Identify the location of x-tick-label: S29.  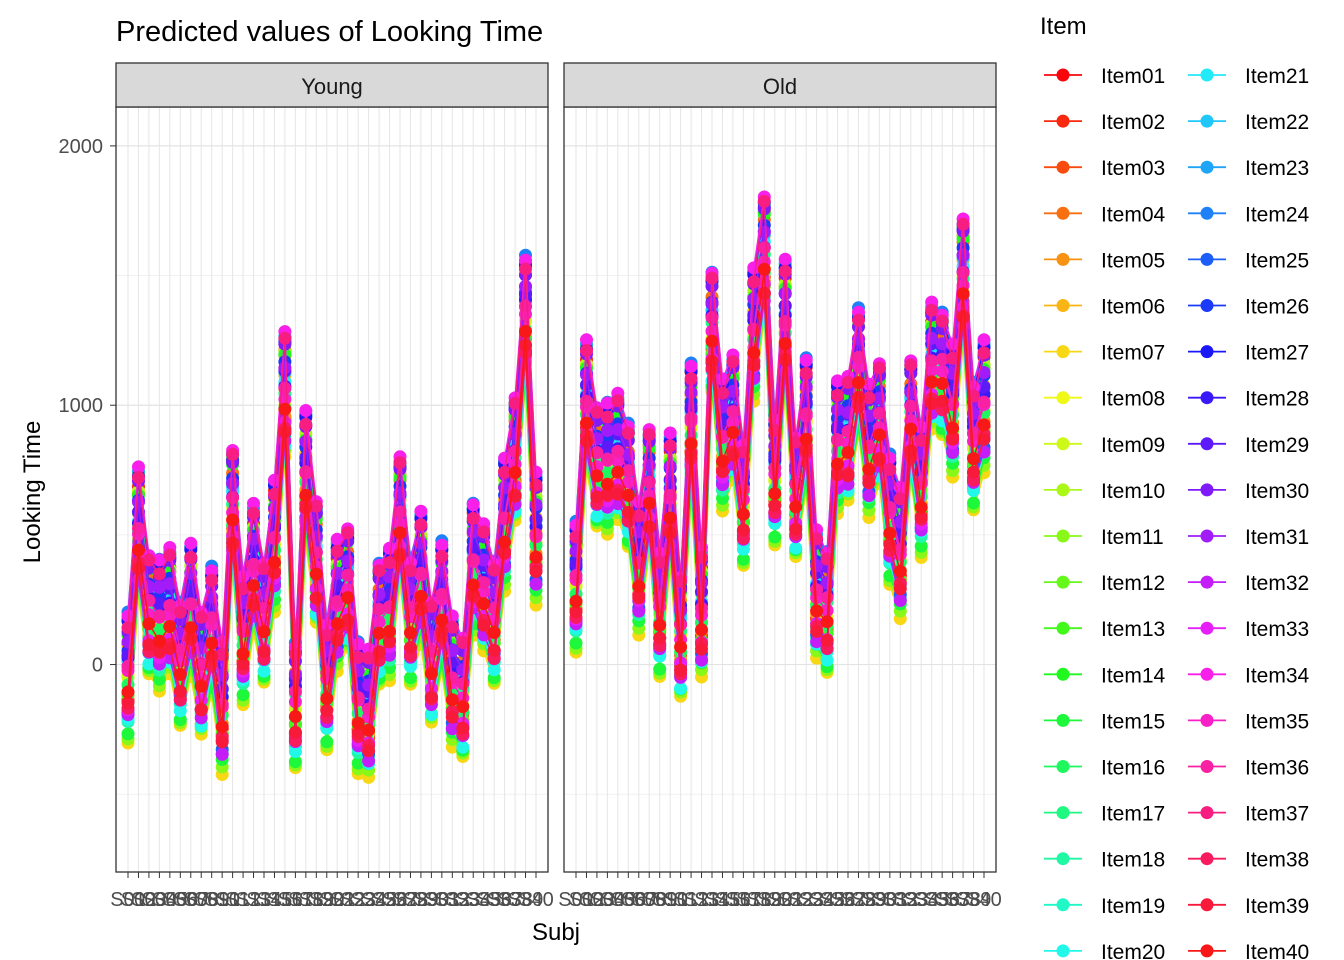
(421, 900).